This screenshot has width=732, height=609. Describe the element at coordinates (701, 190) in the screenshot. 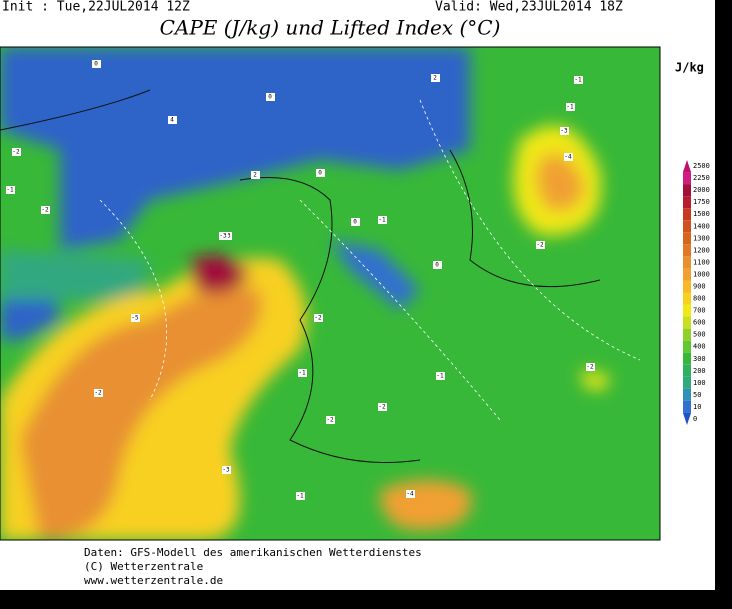

I see `legend-label: 2000` at that location.